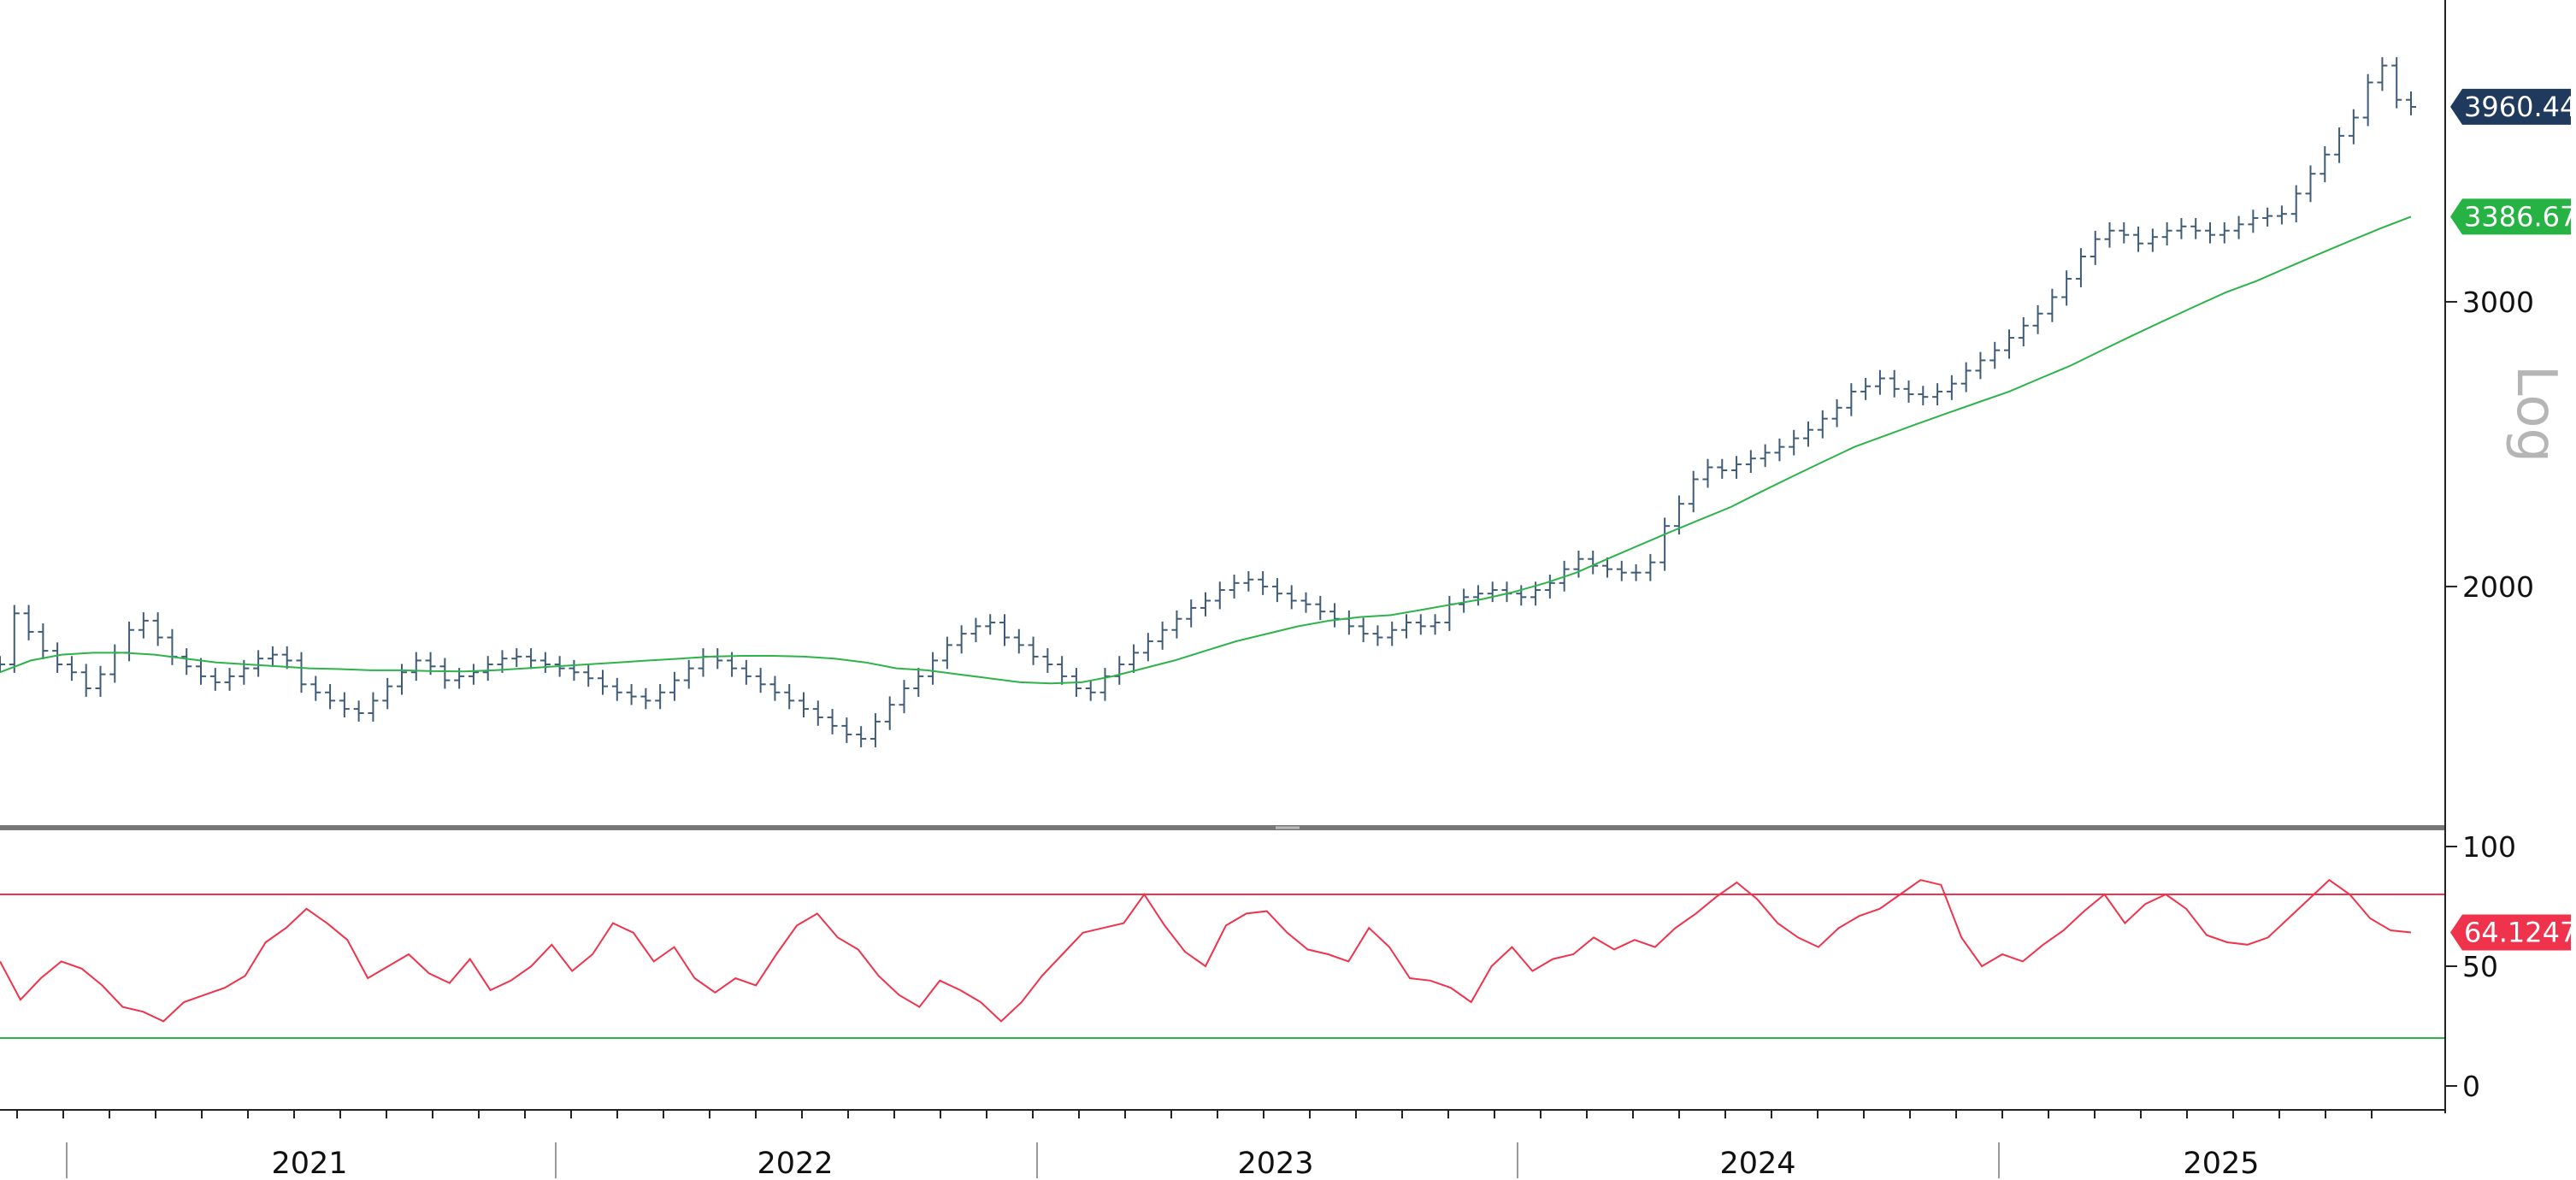 The width and height of the screenshot is (2576, 1180). I want to click on price-last-value-tag: 3960.44, so click(2513, 106).